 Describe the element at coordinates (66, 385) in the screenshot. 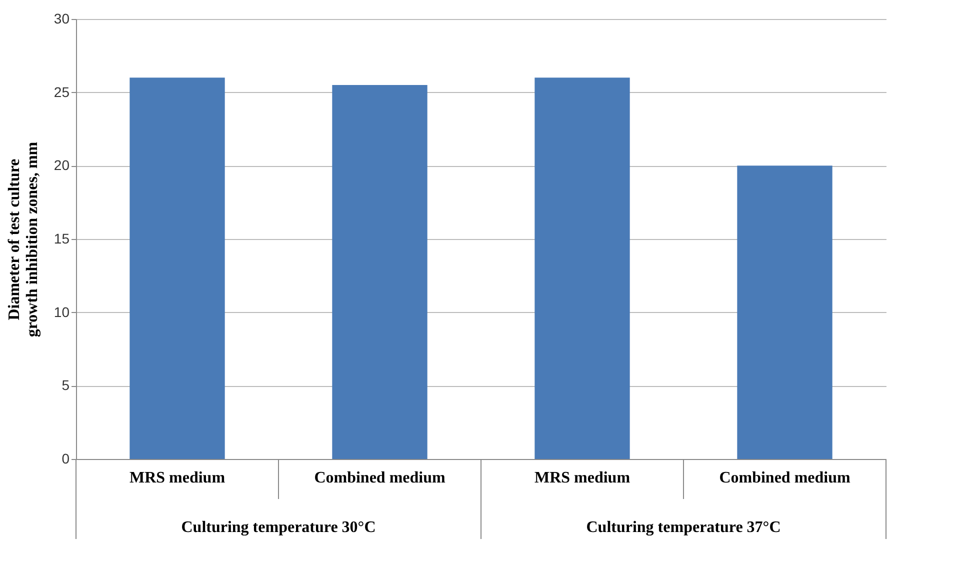

I see `y-tick-label: 5` at that location.